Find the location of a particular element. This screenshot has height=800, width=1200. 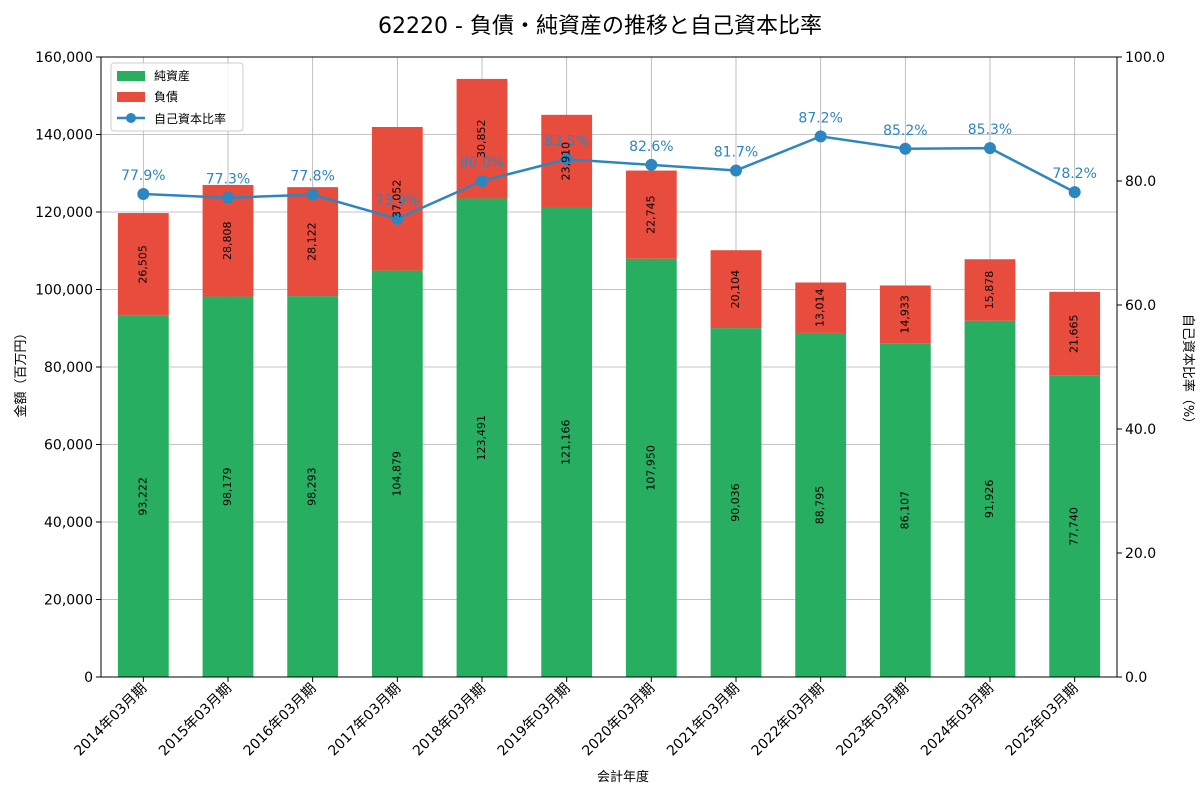

equity-value-label: 98,293 is located at coordinates (312, 486).